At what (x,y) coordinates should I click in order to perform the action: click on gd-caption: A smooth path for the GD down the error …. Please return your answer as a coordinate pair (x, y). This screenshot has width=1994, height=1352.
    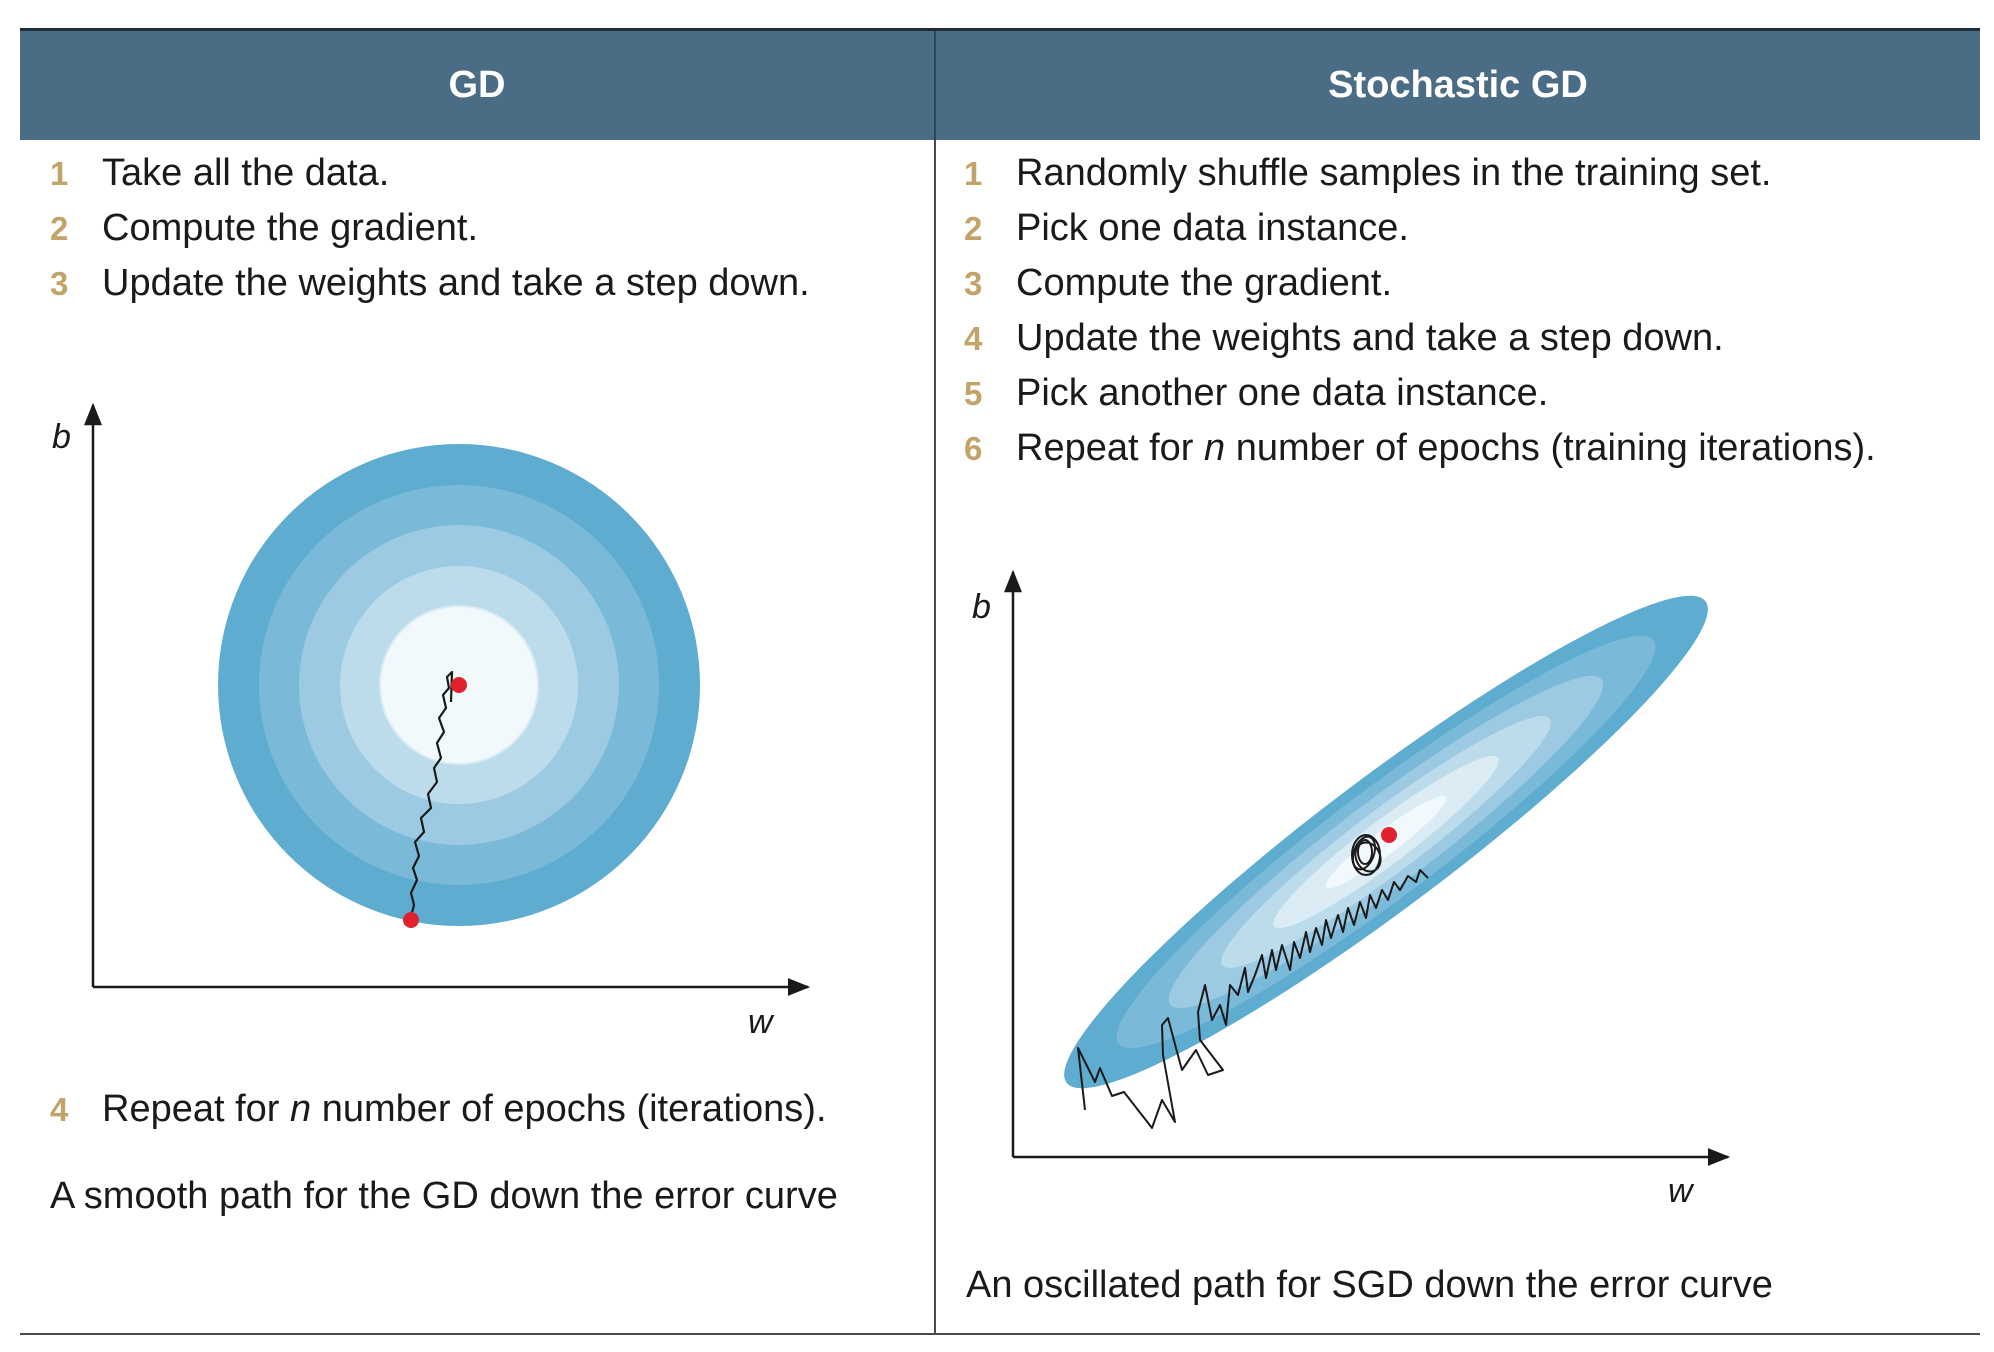
    Looking at the image, I should click on (444, 1196).